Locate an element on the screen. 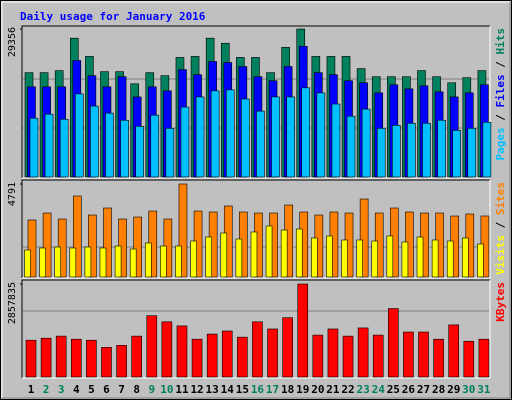 Image resolution: width=512 pixels, height=400 pixels. x-tick-label: 23 is located at coordinates (363, 389).